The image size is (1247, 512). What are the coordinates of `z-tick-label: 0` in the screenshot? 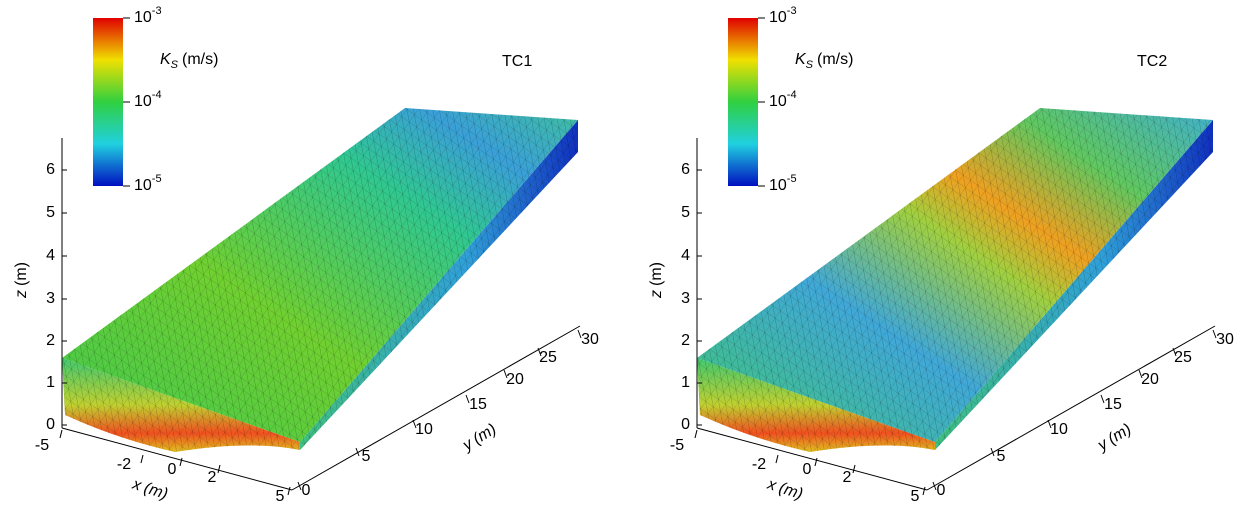 It's located at (50, 424).